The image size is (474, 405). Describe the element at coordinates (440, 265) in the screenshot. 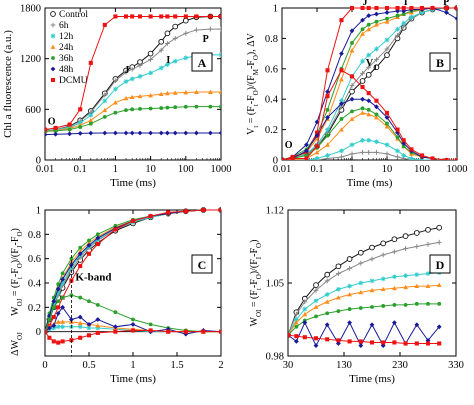

I see `panel-letter: D` at that location.